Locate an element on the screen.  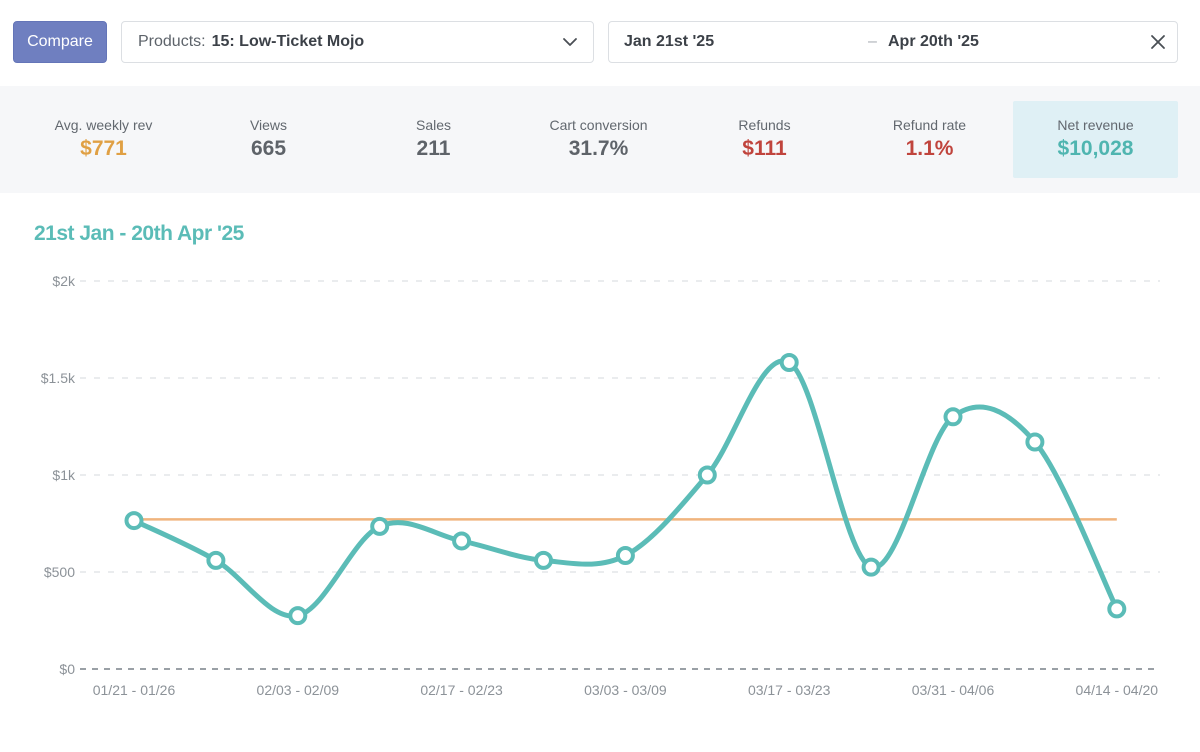
stat-value: $111 is located at coordinates (764, 148).